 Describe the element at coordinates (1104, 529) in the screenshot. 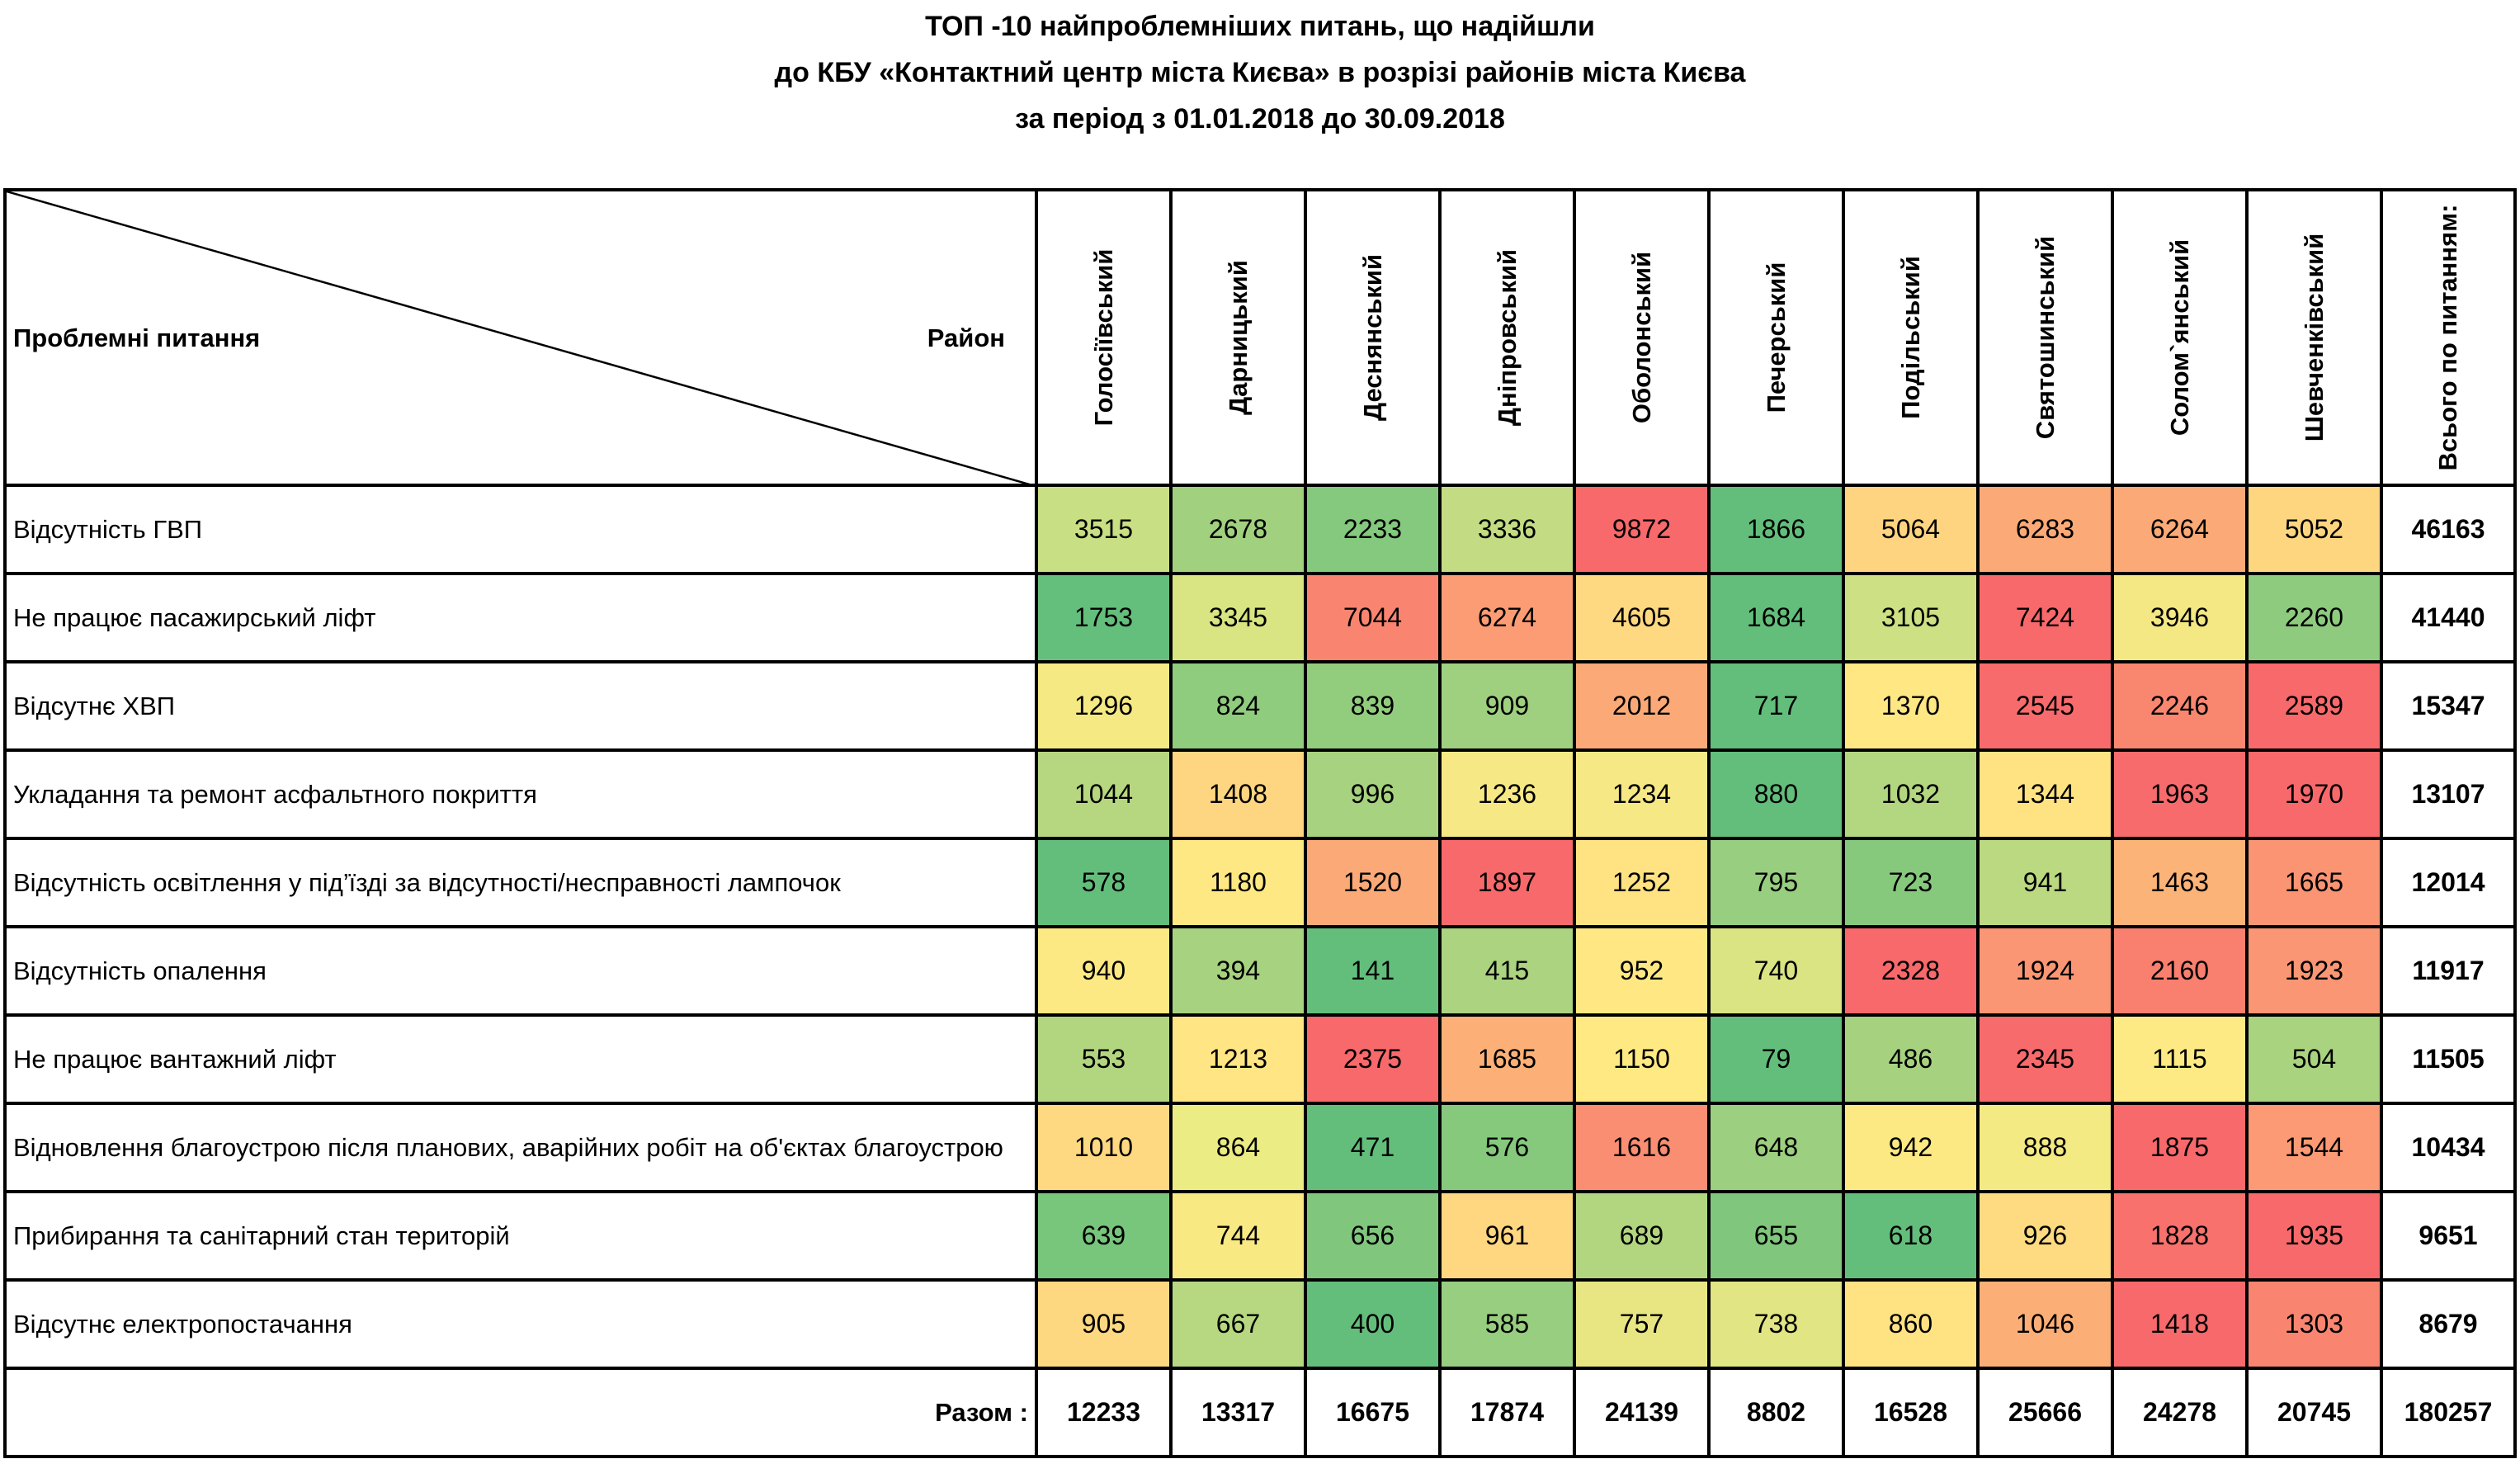

I see `value-cell: 3515` at that location.